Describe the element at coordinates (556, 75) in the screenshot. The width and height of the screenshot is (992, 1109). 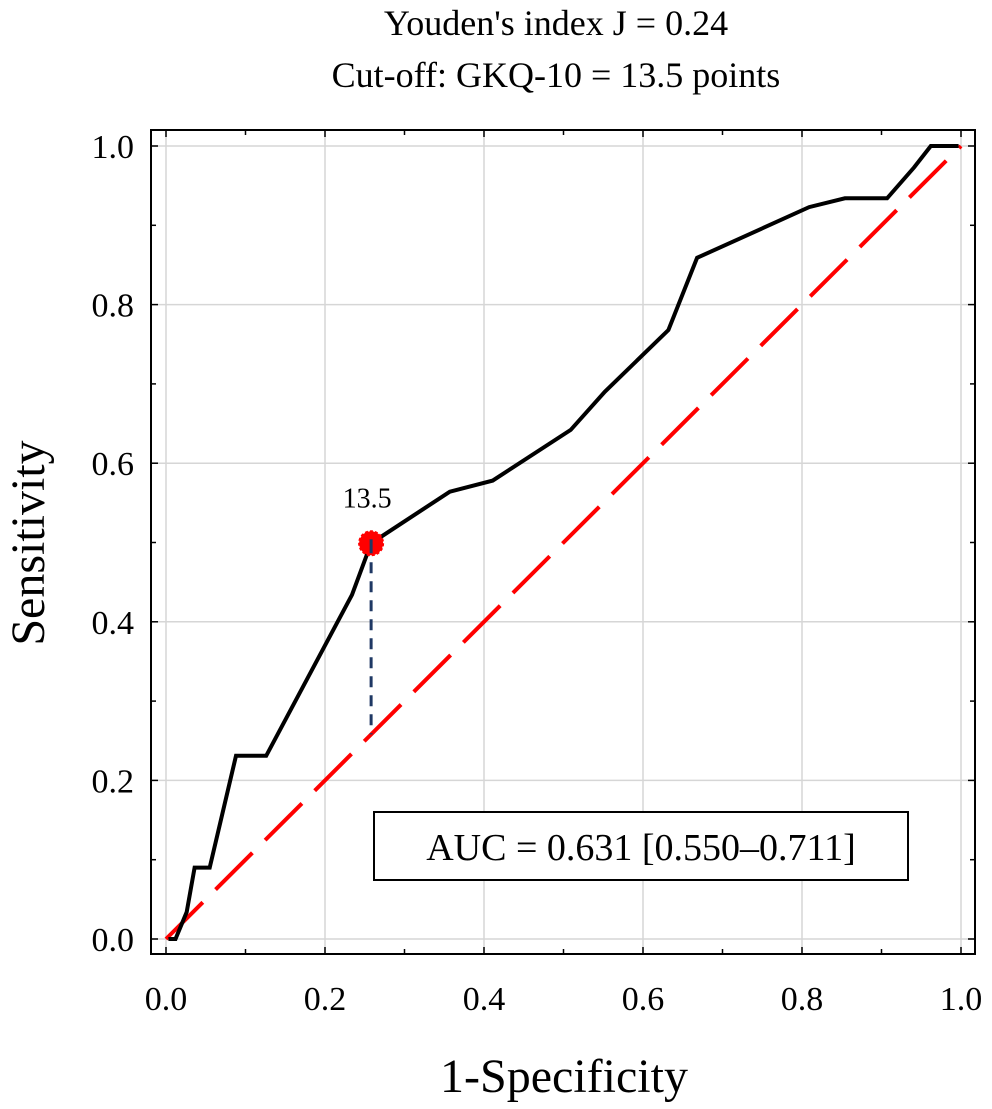
I see `chart-title-line-2: Cut-off: GKQ-10 = 13.5 points` at that location.